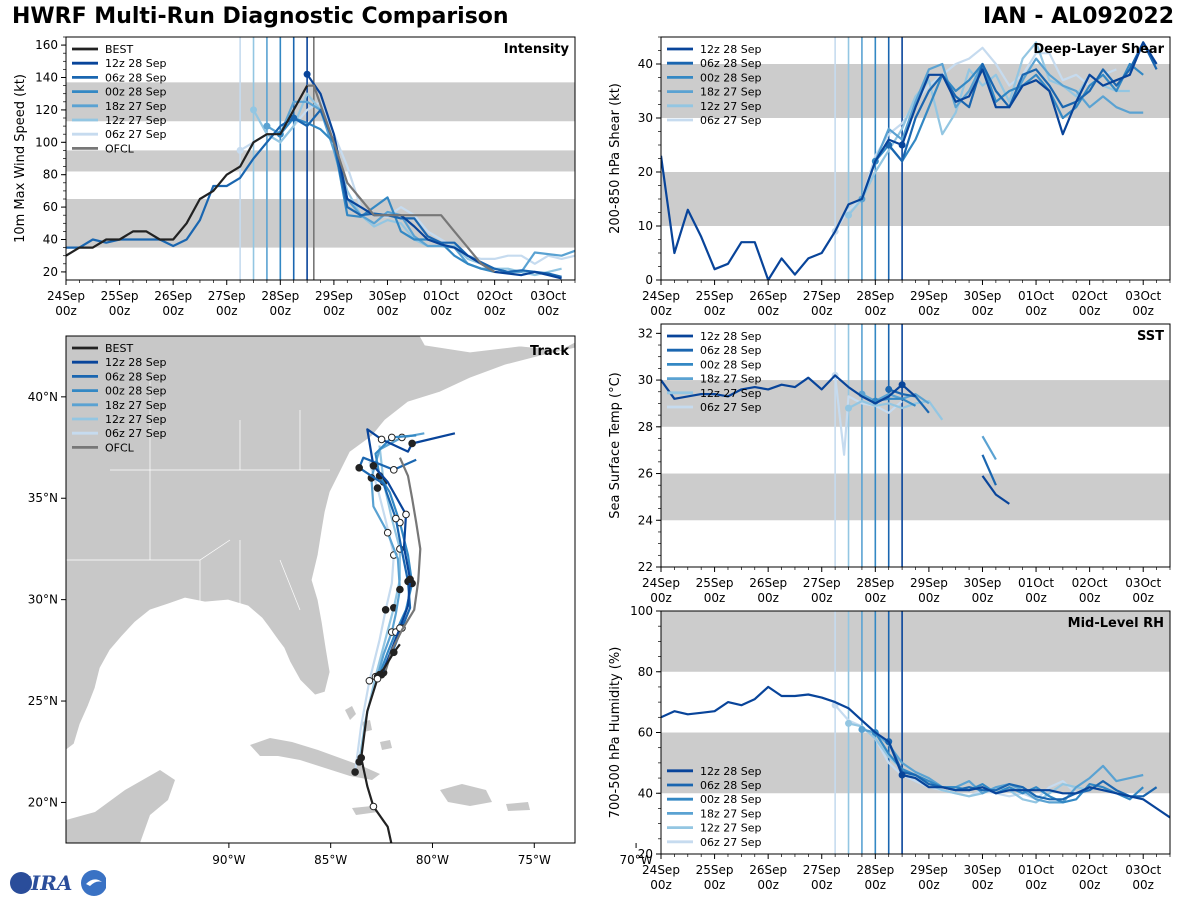  I want to click on sst-init-point-12z27, so click(849, 408).